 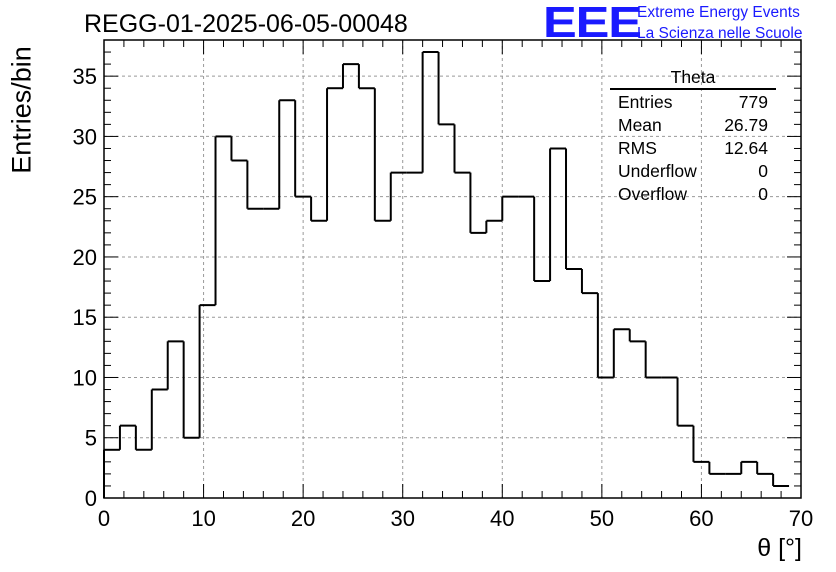 I want to click on y-tick-label: 25, so click(x=85, y=197).